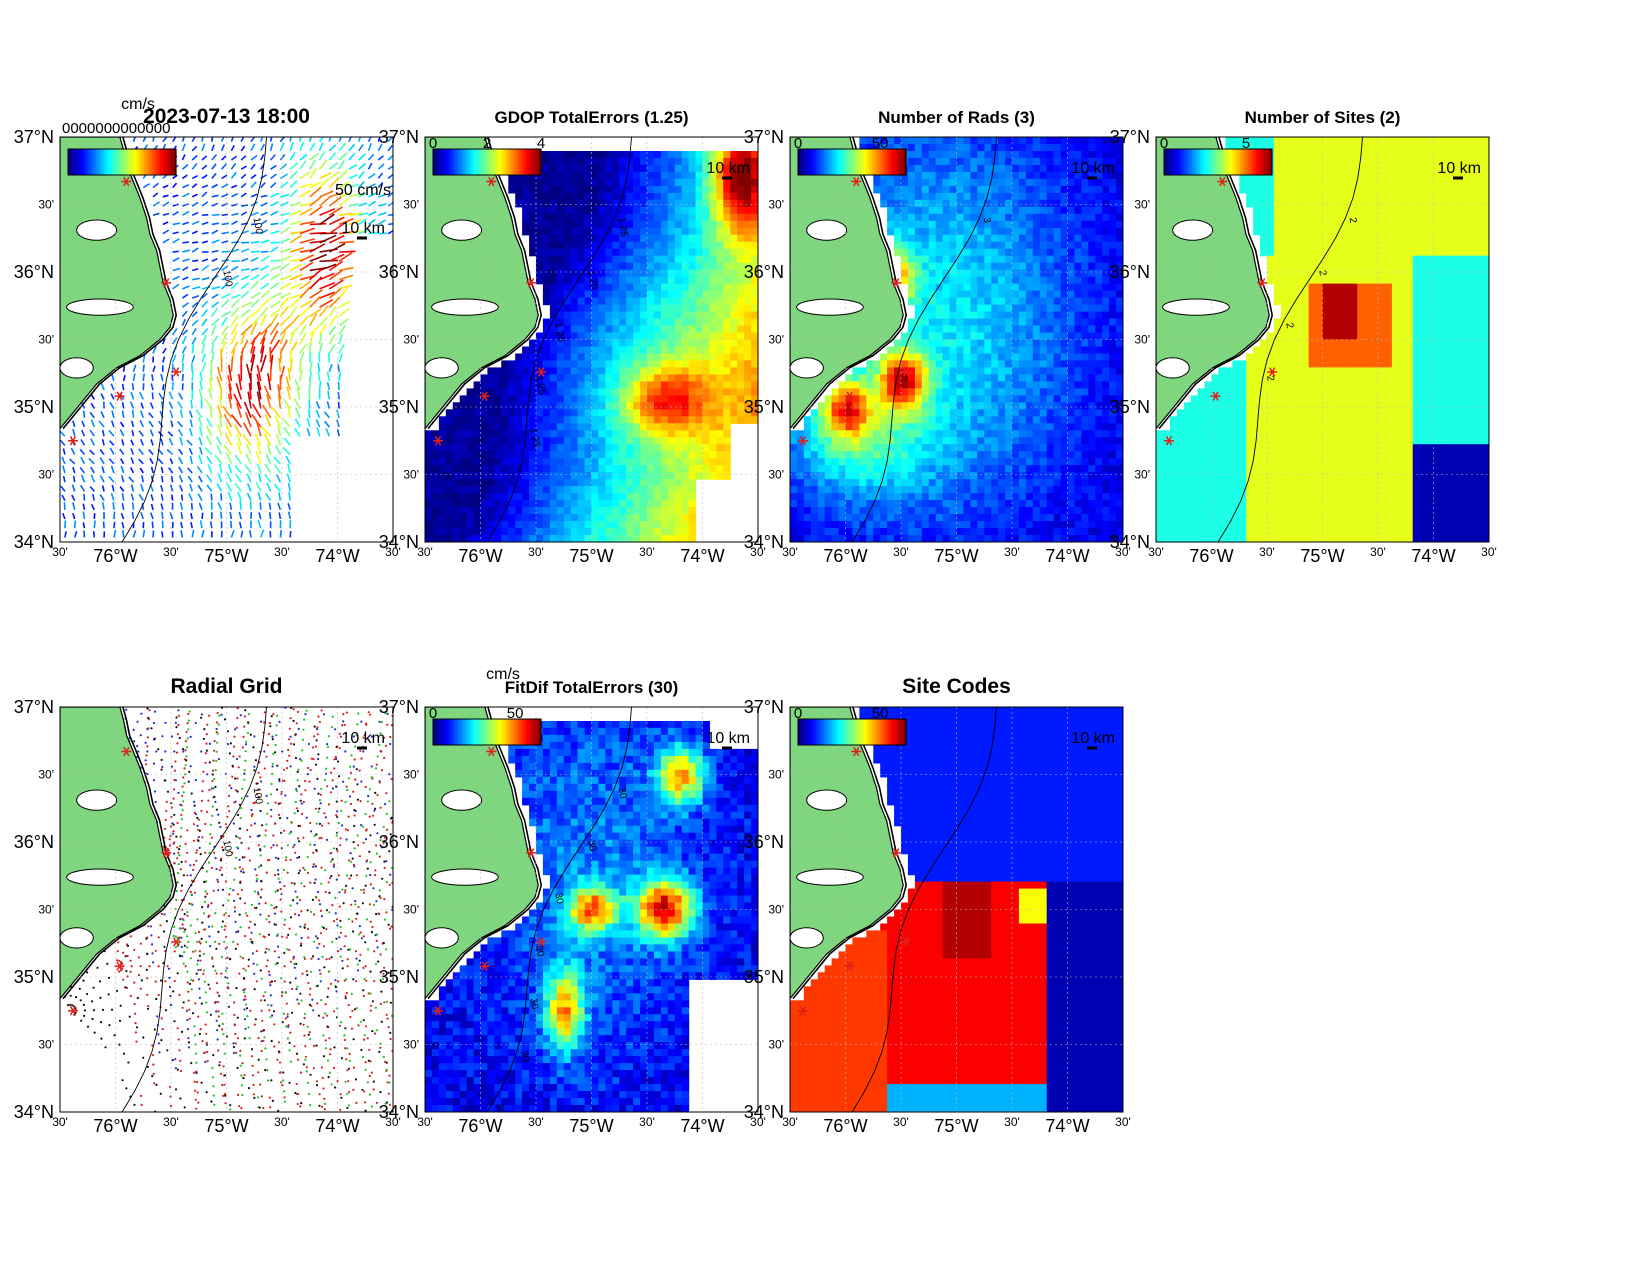 This screenshot has width=1650, height=1275. Describe the element at coordinates (531, 283) in the screenshot. I see `radar-site-marker` at that location.